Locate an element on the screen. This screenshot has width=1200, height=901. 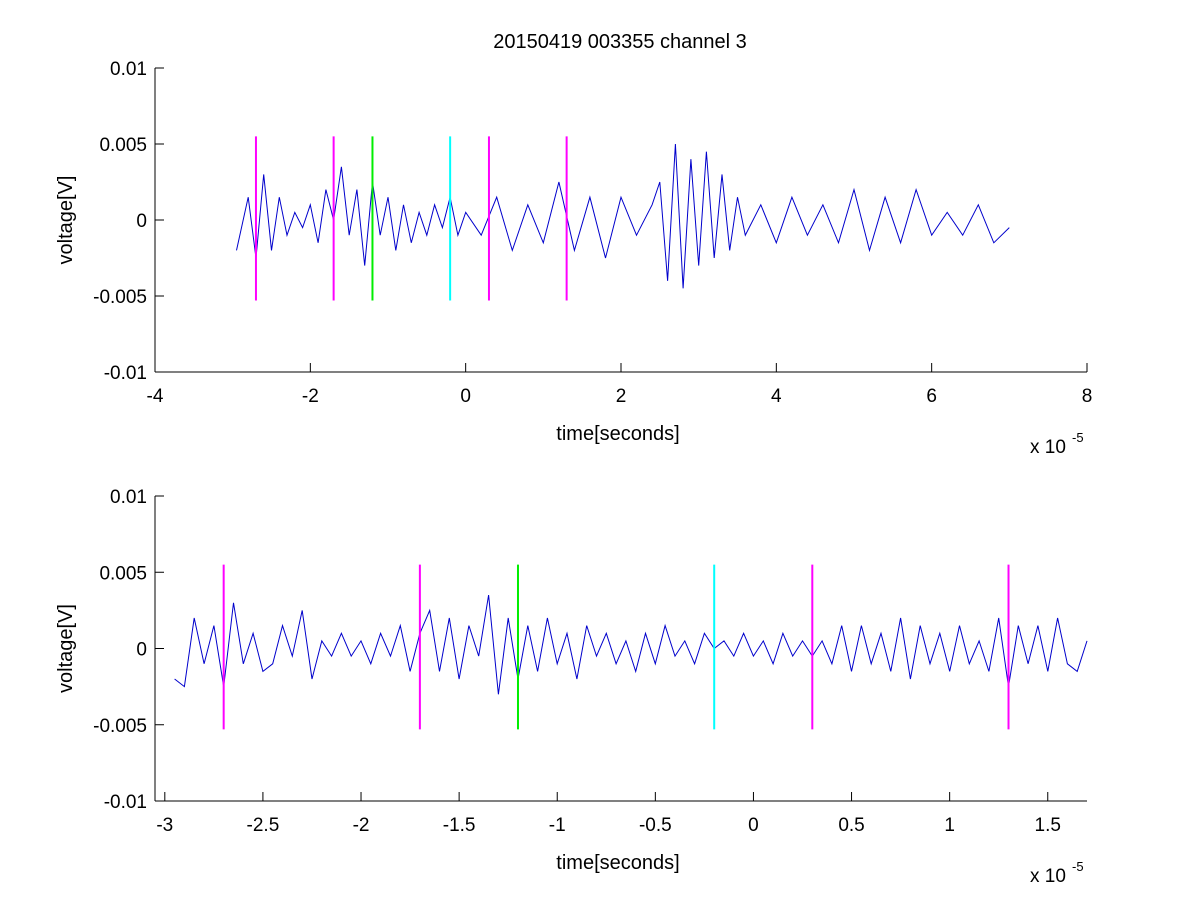
x-tick-label: 8 is located at coordinates (1087, 396).